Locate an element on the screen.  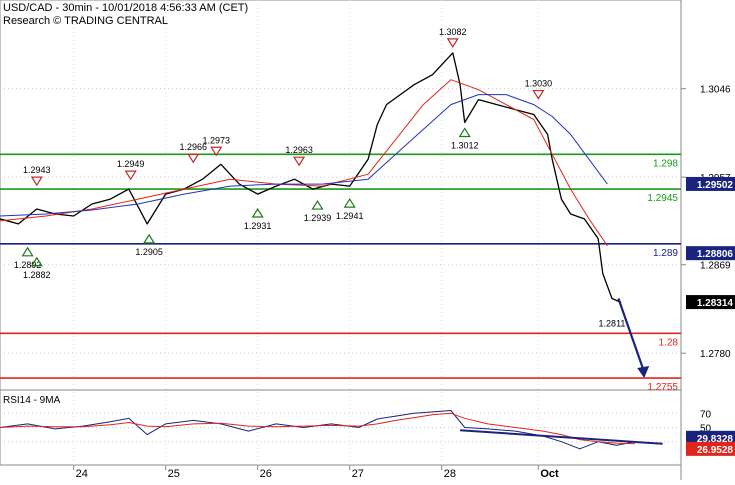
rsi-layer is located at coordinates (331, 430).